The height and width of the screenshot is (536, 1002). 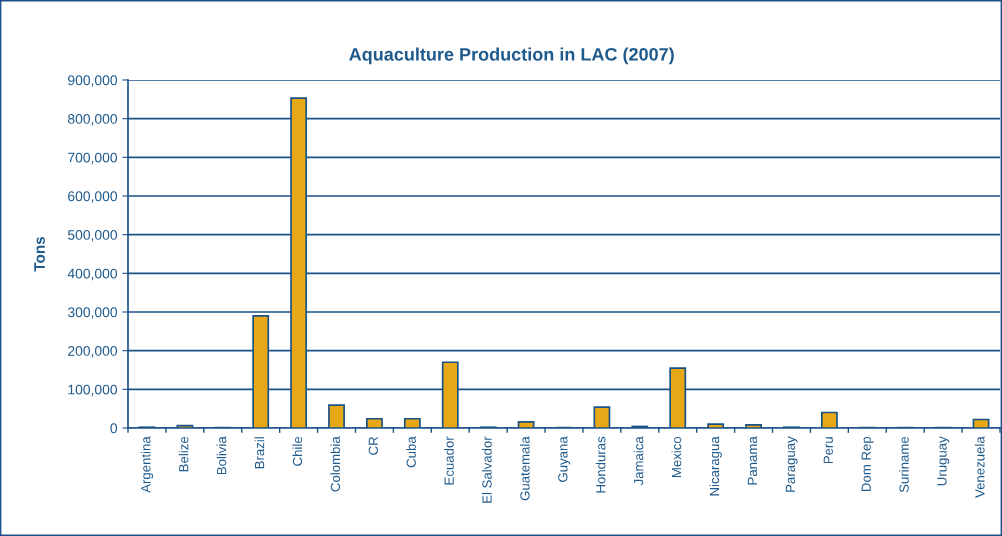 What do you see at coordinates (114, 428) in the screenshot?
I see `y-tick-label: 0` at bounding box center [114, 428].